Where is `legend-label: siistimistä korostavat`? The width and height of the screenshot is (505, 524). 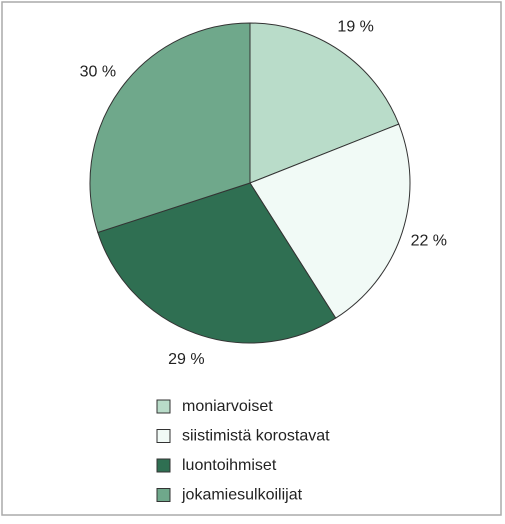 legend-label: siistimistä korostavat is located at coordinates (256, 436).